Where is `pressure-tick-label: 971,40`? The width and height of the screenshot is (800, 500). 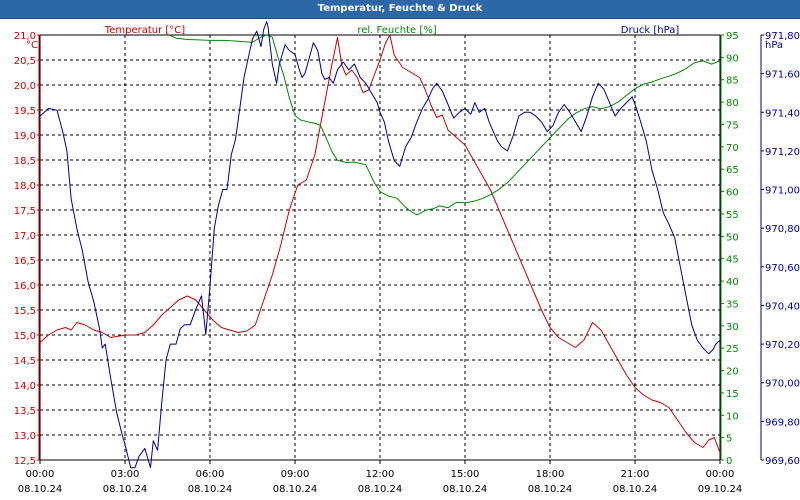
pressure-tick-label: 971,40 is located at coordinates (782, 113).